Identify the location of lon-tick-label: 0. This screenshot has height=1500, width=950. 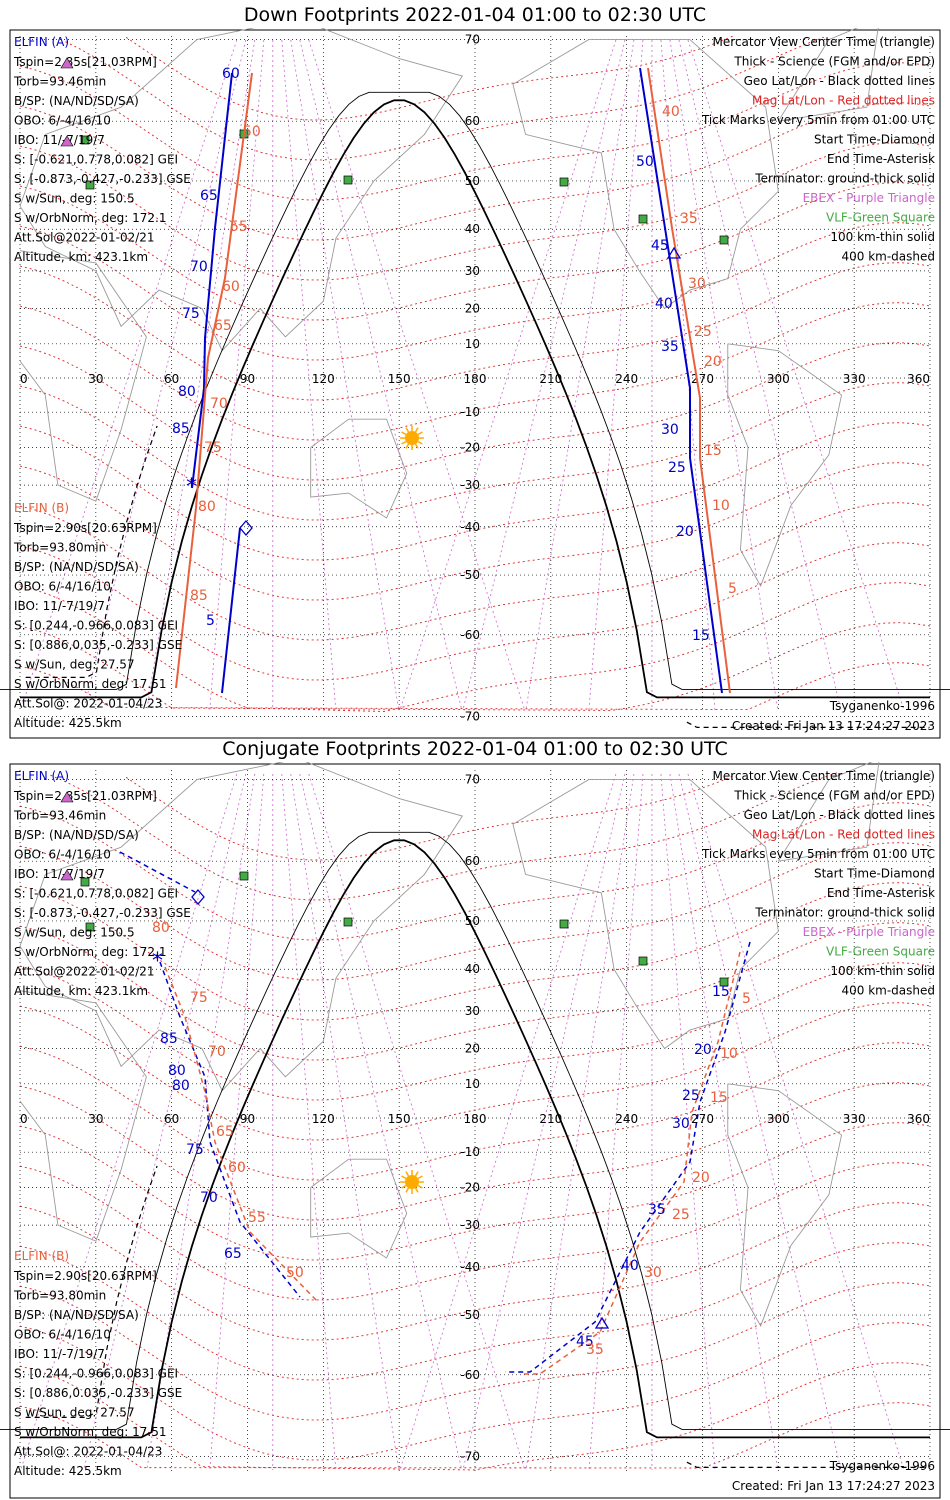
(24, 379).